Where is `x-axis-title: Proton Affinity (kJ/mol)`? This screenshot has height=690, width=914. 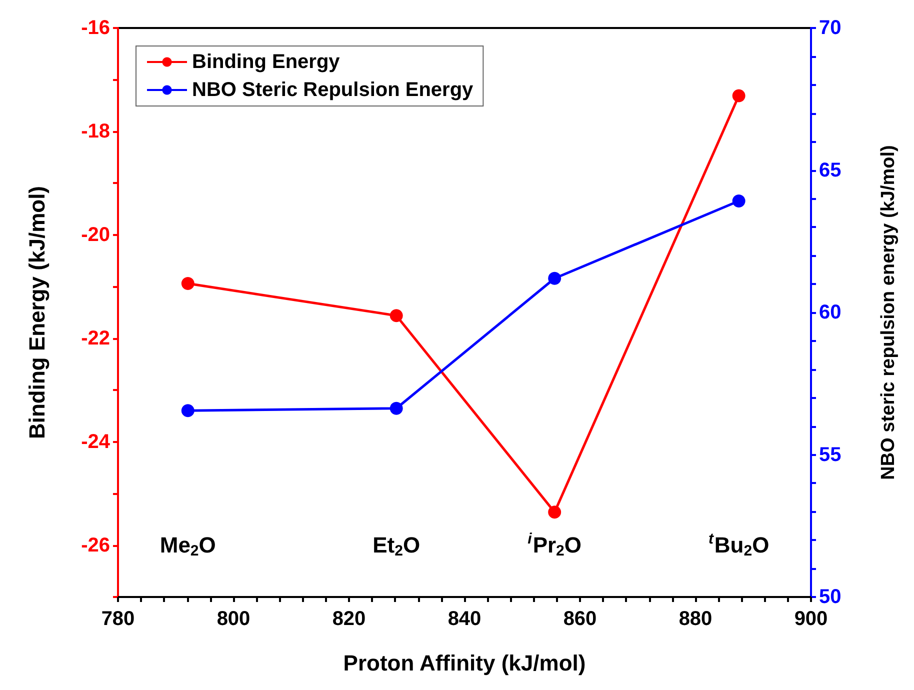 x-axis-title: Proton Affinity (kJ/mol) is located at coordinates (464, 663).